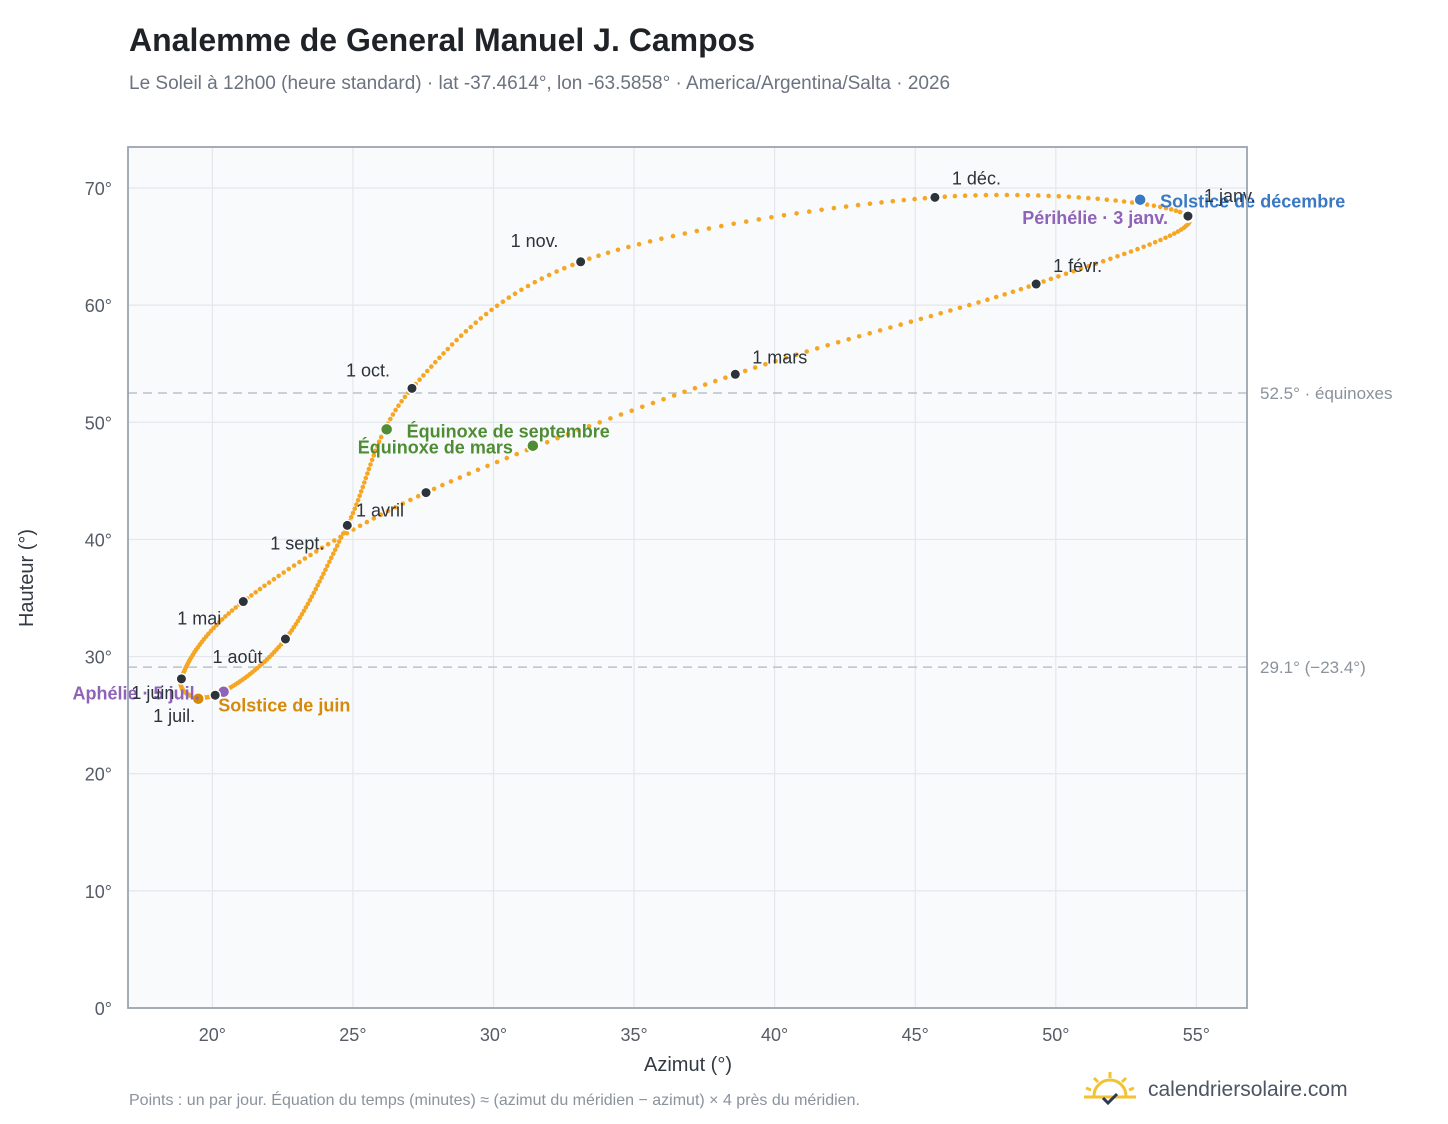 This screenshot has height=1124, width=1448. I want to click on event-label: Périhélie · 3 janv., so click(1095, 218).